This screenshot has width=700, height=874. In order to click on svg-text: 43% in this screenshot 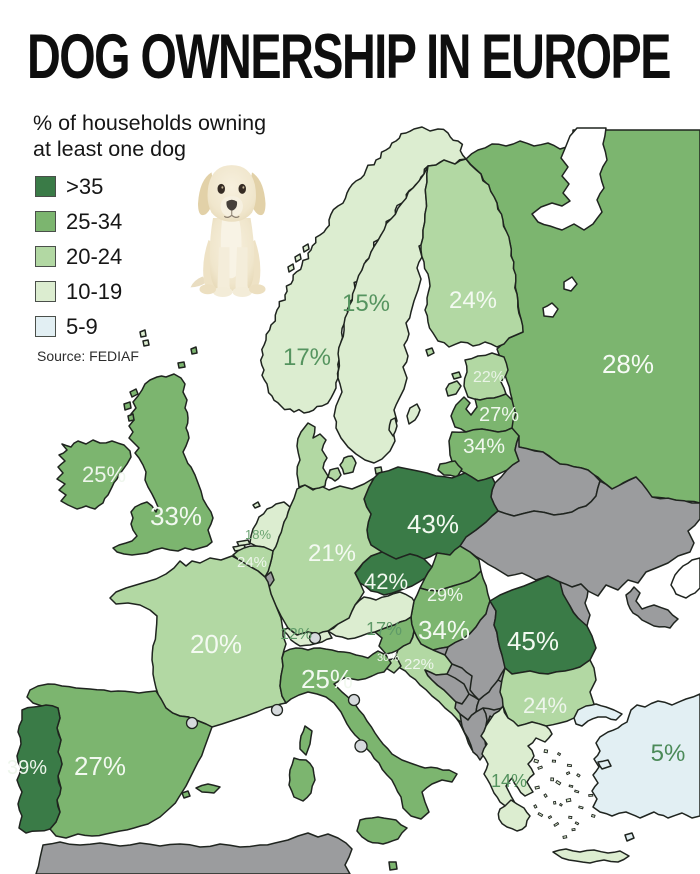, I will do `click(433, 524)`.